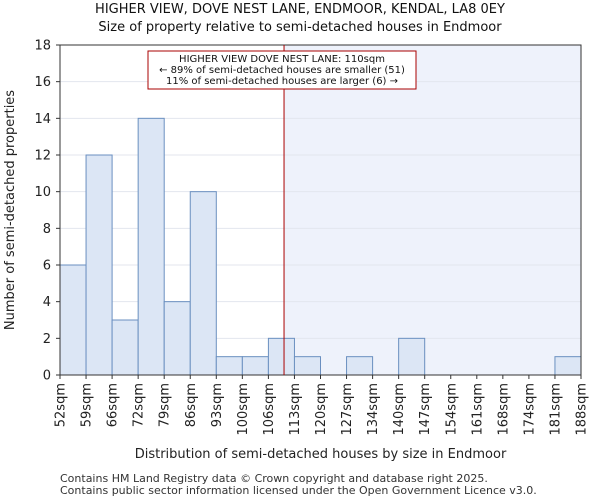 Image resolution: width=600 pixels, height=500 pixels. What do you see at coordinates (282, 59) in the screenshot?
I see `annotation-line-1: HIGHER VIEW DOVE NEST LANE: 110sqm` at bounding box center [282, 59].